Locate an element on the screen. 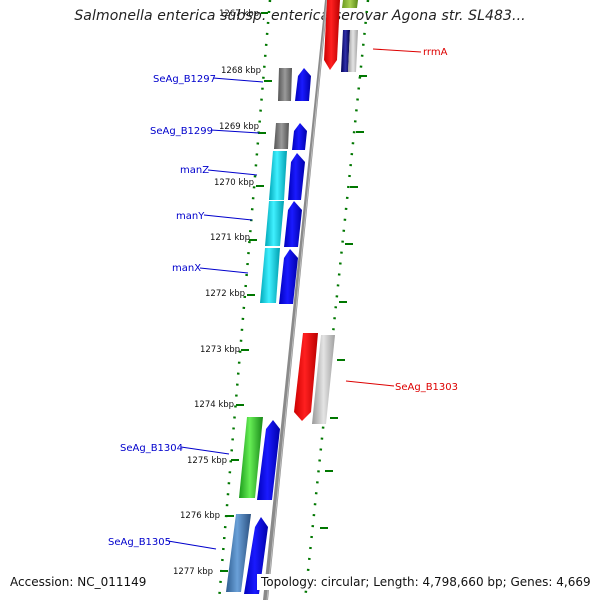 This screenshot has width=600, height=600. ruler-outer-ticks is located at coordinates (341, 330).